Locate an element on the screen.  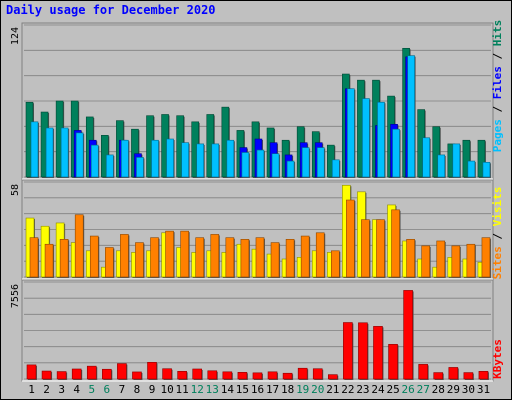
panel-1-max-label: 124 is located at coordinates (15, 36).